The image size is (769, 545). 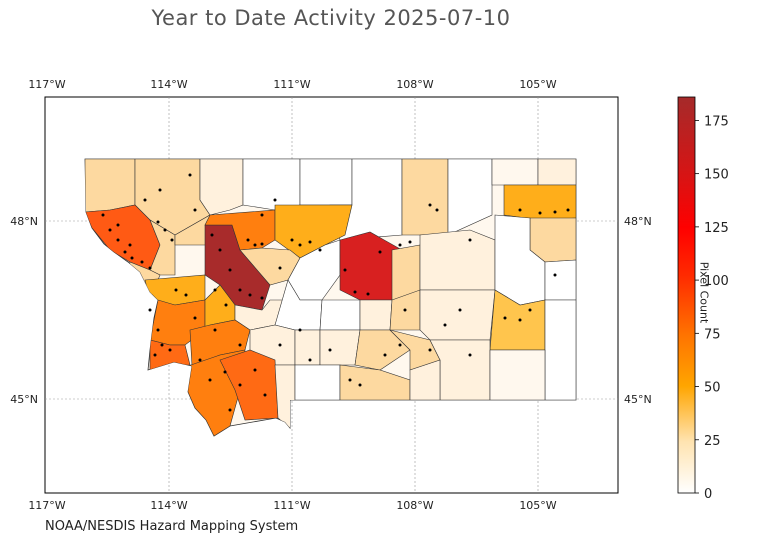 What do you see at coordinates (716, 281) in the screenshot?
I see `colorbar-tick-label: 100` at bounding box center [716, 281].